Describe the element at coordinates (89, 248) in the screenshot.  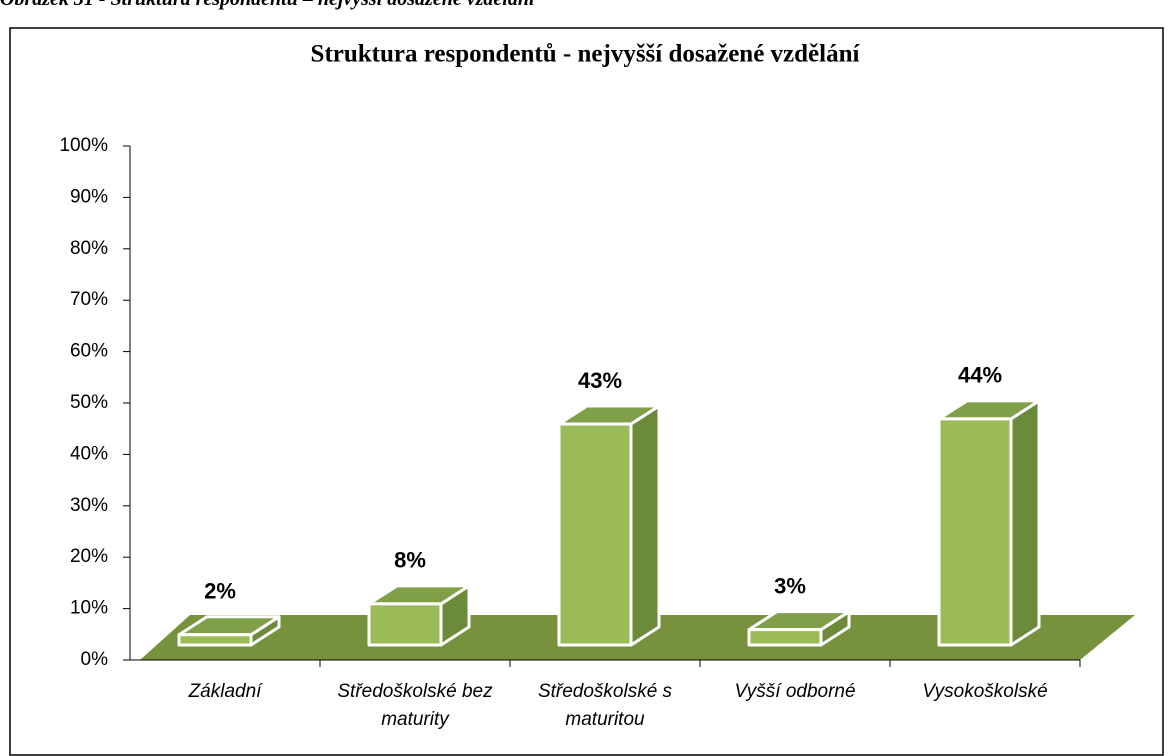
I see `y-tick-label: 80%` at that location.